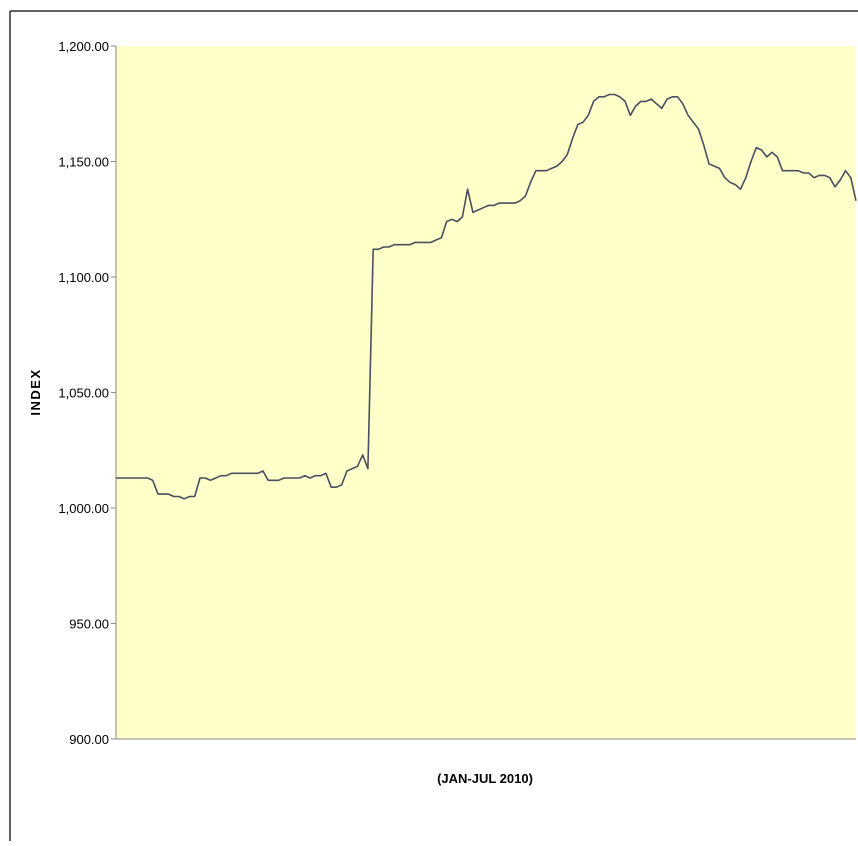 This screenshot has width=858, height=846. What do you see at coordinates (89, 739) in the screenshot?
I see `y-tick-label: 900.00` at bounding box center [89, 739].